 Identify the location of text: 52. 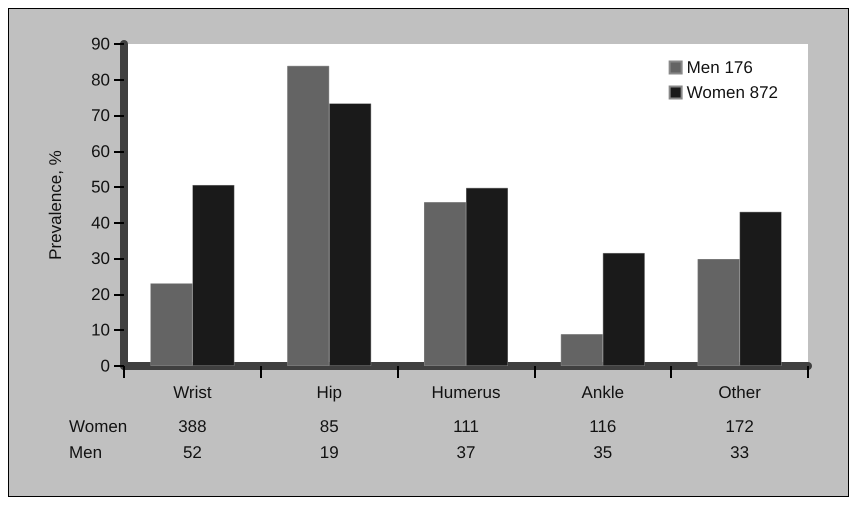
(192, 452).